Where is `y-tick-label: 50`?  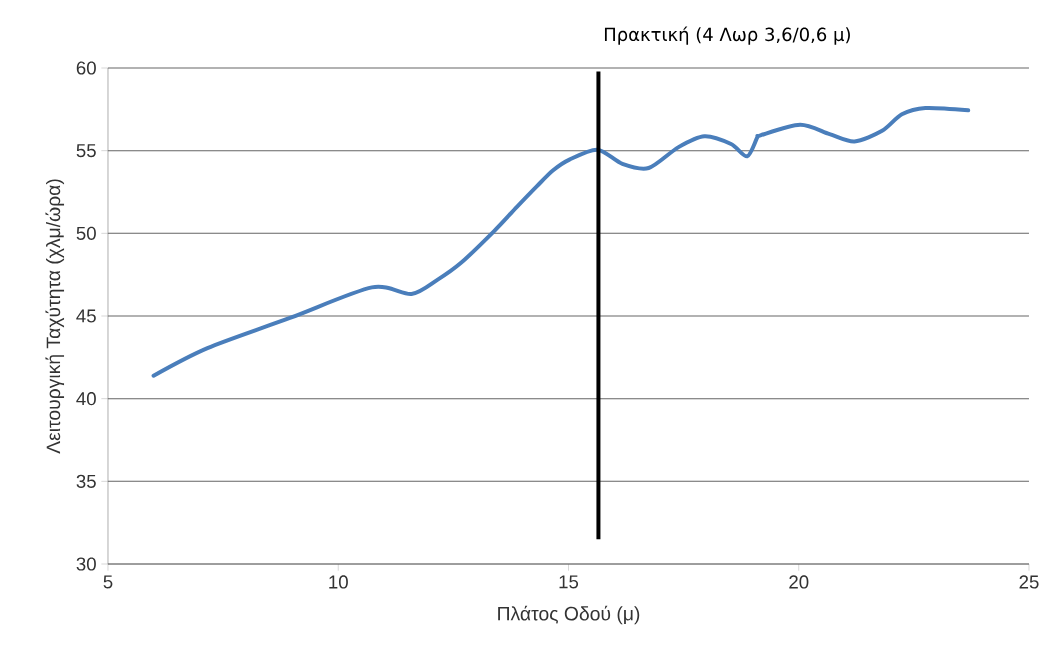
y-tick-label: 50 is located at coordinates (86, 233).